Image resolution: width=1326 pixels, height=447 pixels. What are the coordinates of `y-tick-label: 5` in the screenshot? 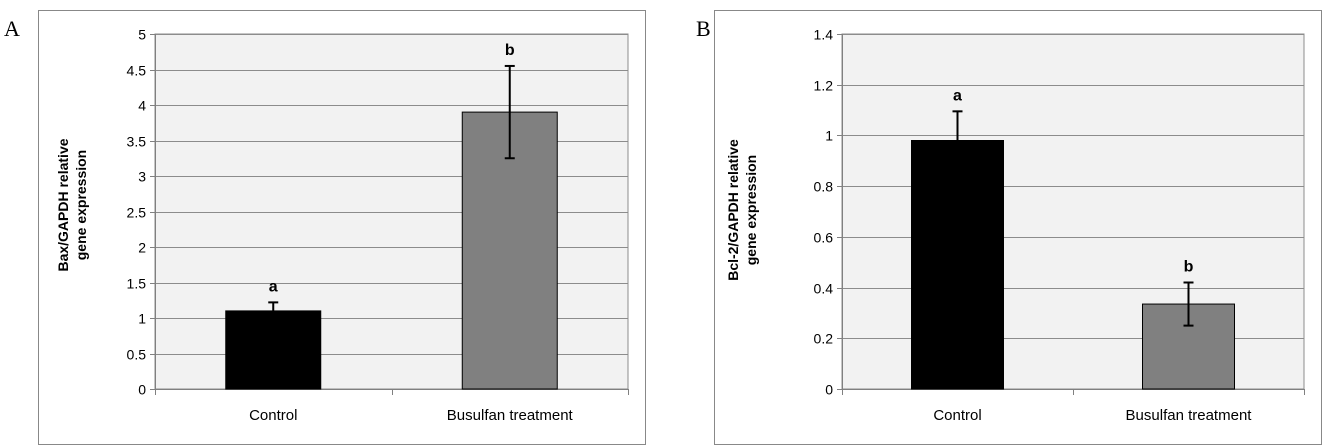 It's located at (142, 35).